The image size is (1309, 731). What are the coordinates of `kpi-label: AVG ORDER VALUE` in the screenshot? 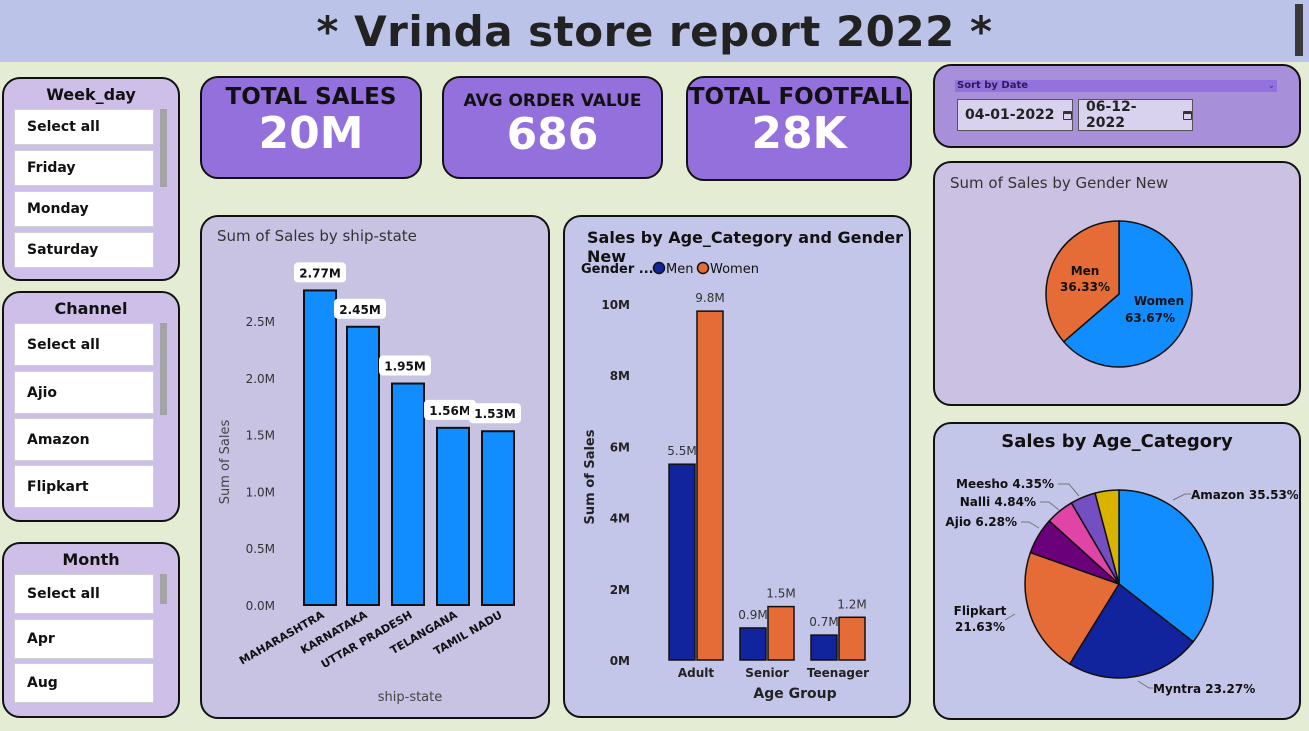 It's located at (552, 101).